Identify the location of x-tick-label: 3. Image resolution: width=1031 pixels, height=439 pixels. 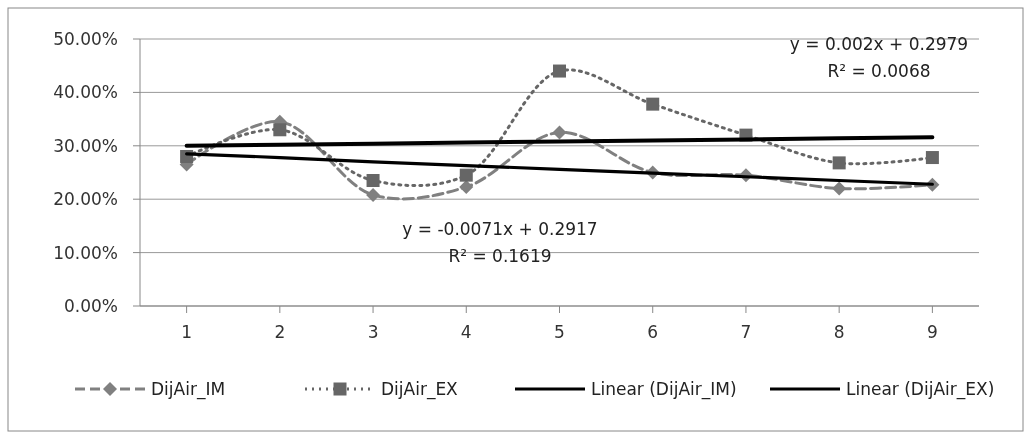
(373, 332).